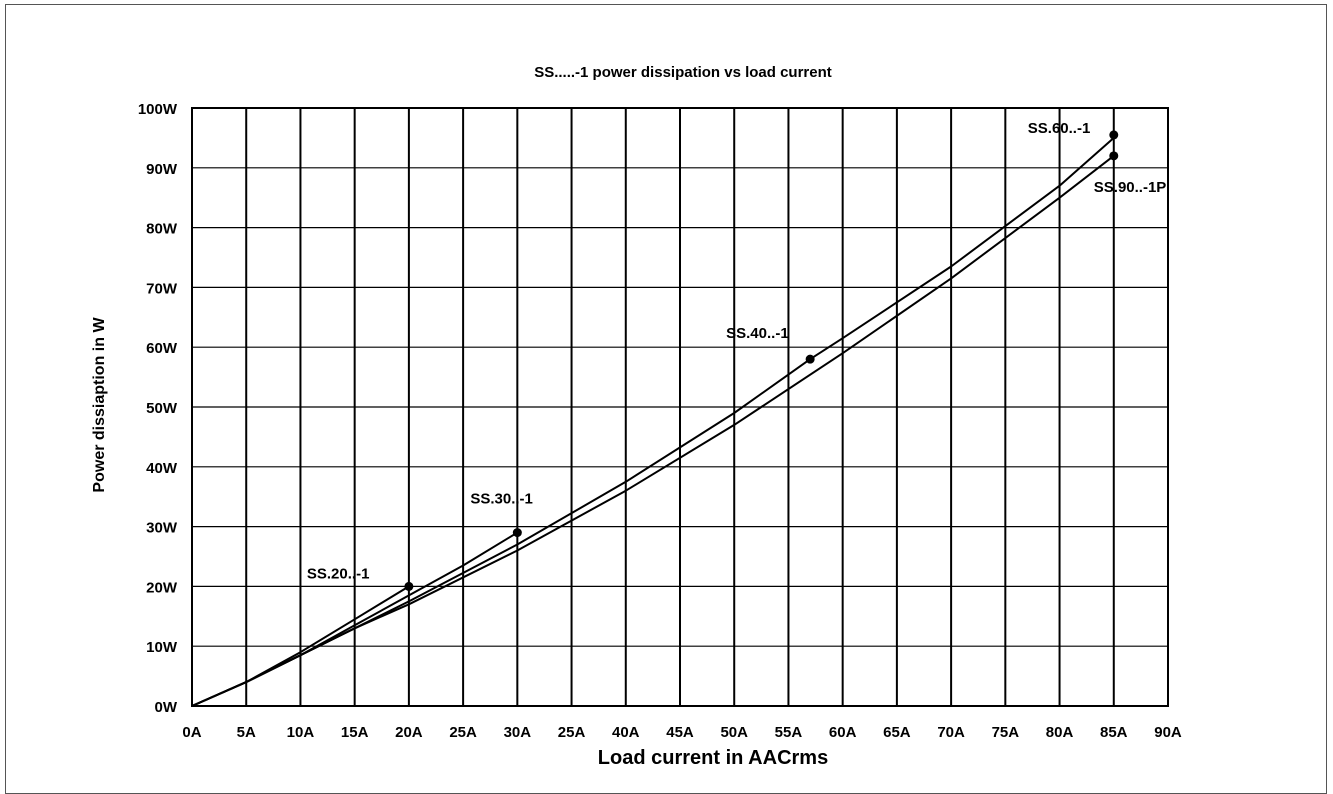 The image size is (1333, 794). What do you see at coordinates (1114, 732) in the screenshot?
I see `x-tick-label: 85A` at bounding box center [1114, 732].